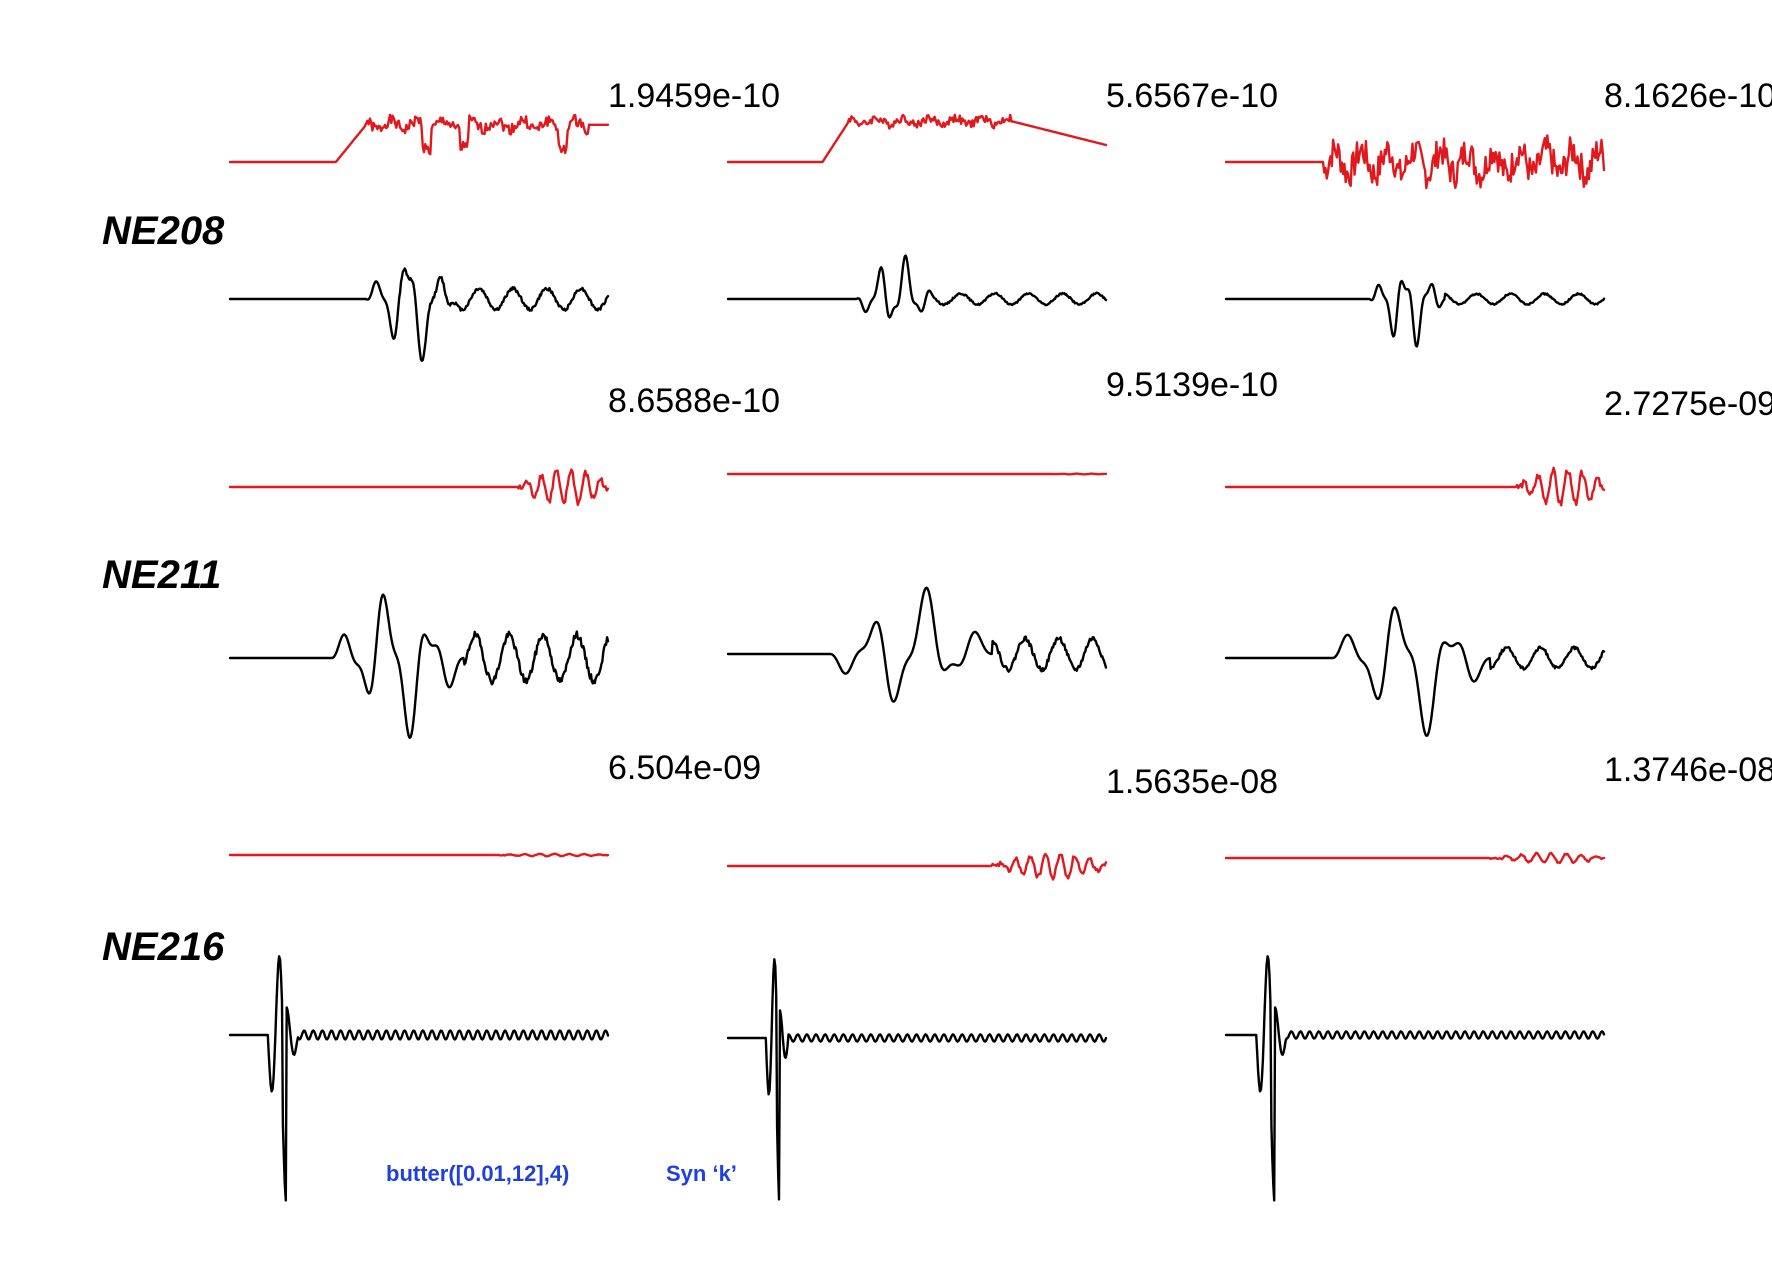 The height and width of the screenshot is (1265, 1772). Describe the element at coordinates (419, 487) in the screenshot. I see `residual-trace-ne211-c1` at that location.